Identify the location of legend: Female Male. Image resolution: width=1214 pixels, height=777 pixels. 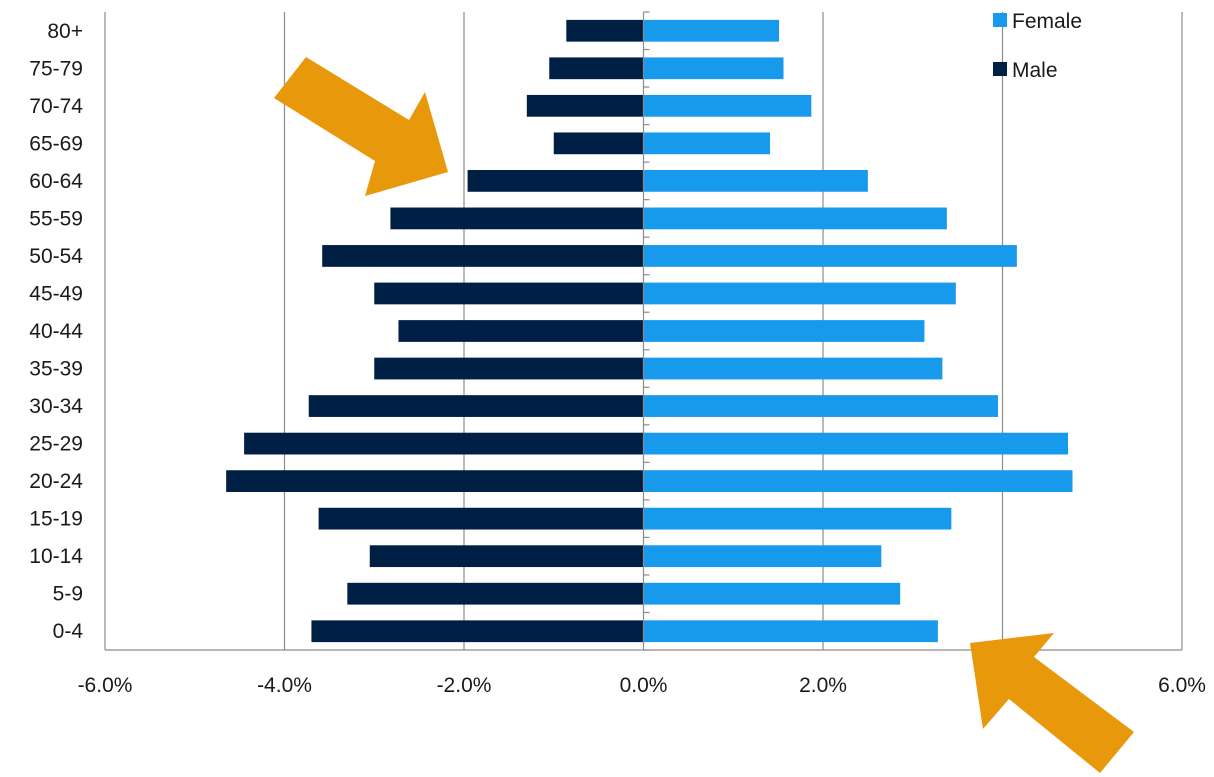
(1037, 46).